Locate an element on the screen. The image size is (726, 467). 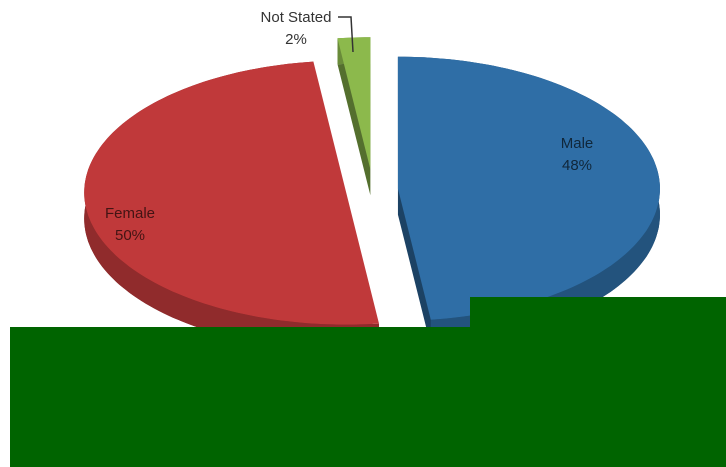
slice-label: Female is located at coordinates (130, 213).